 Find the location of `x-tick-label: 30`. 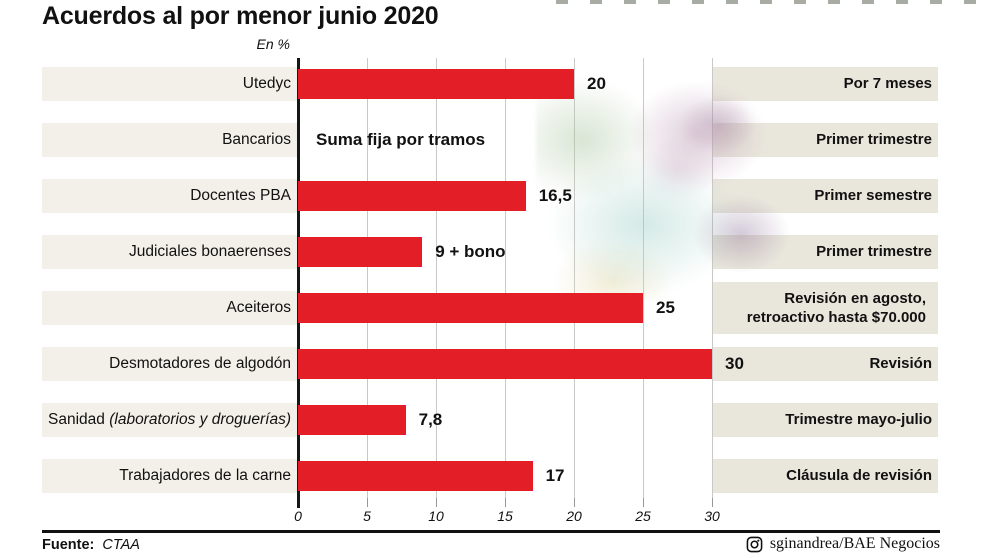

x-tick-label: 30 is located at coordinates (712, 516).